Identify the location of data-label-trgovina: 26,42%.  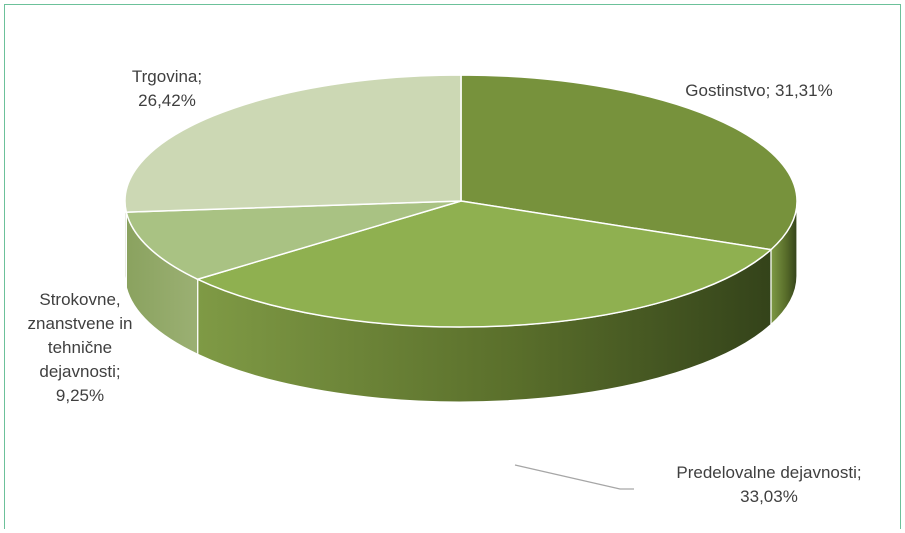
(167, 100).